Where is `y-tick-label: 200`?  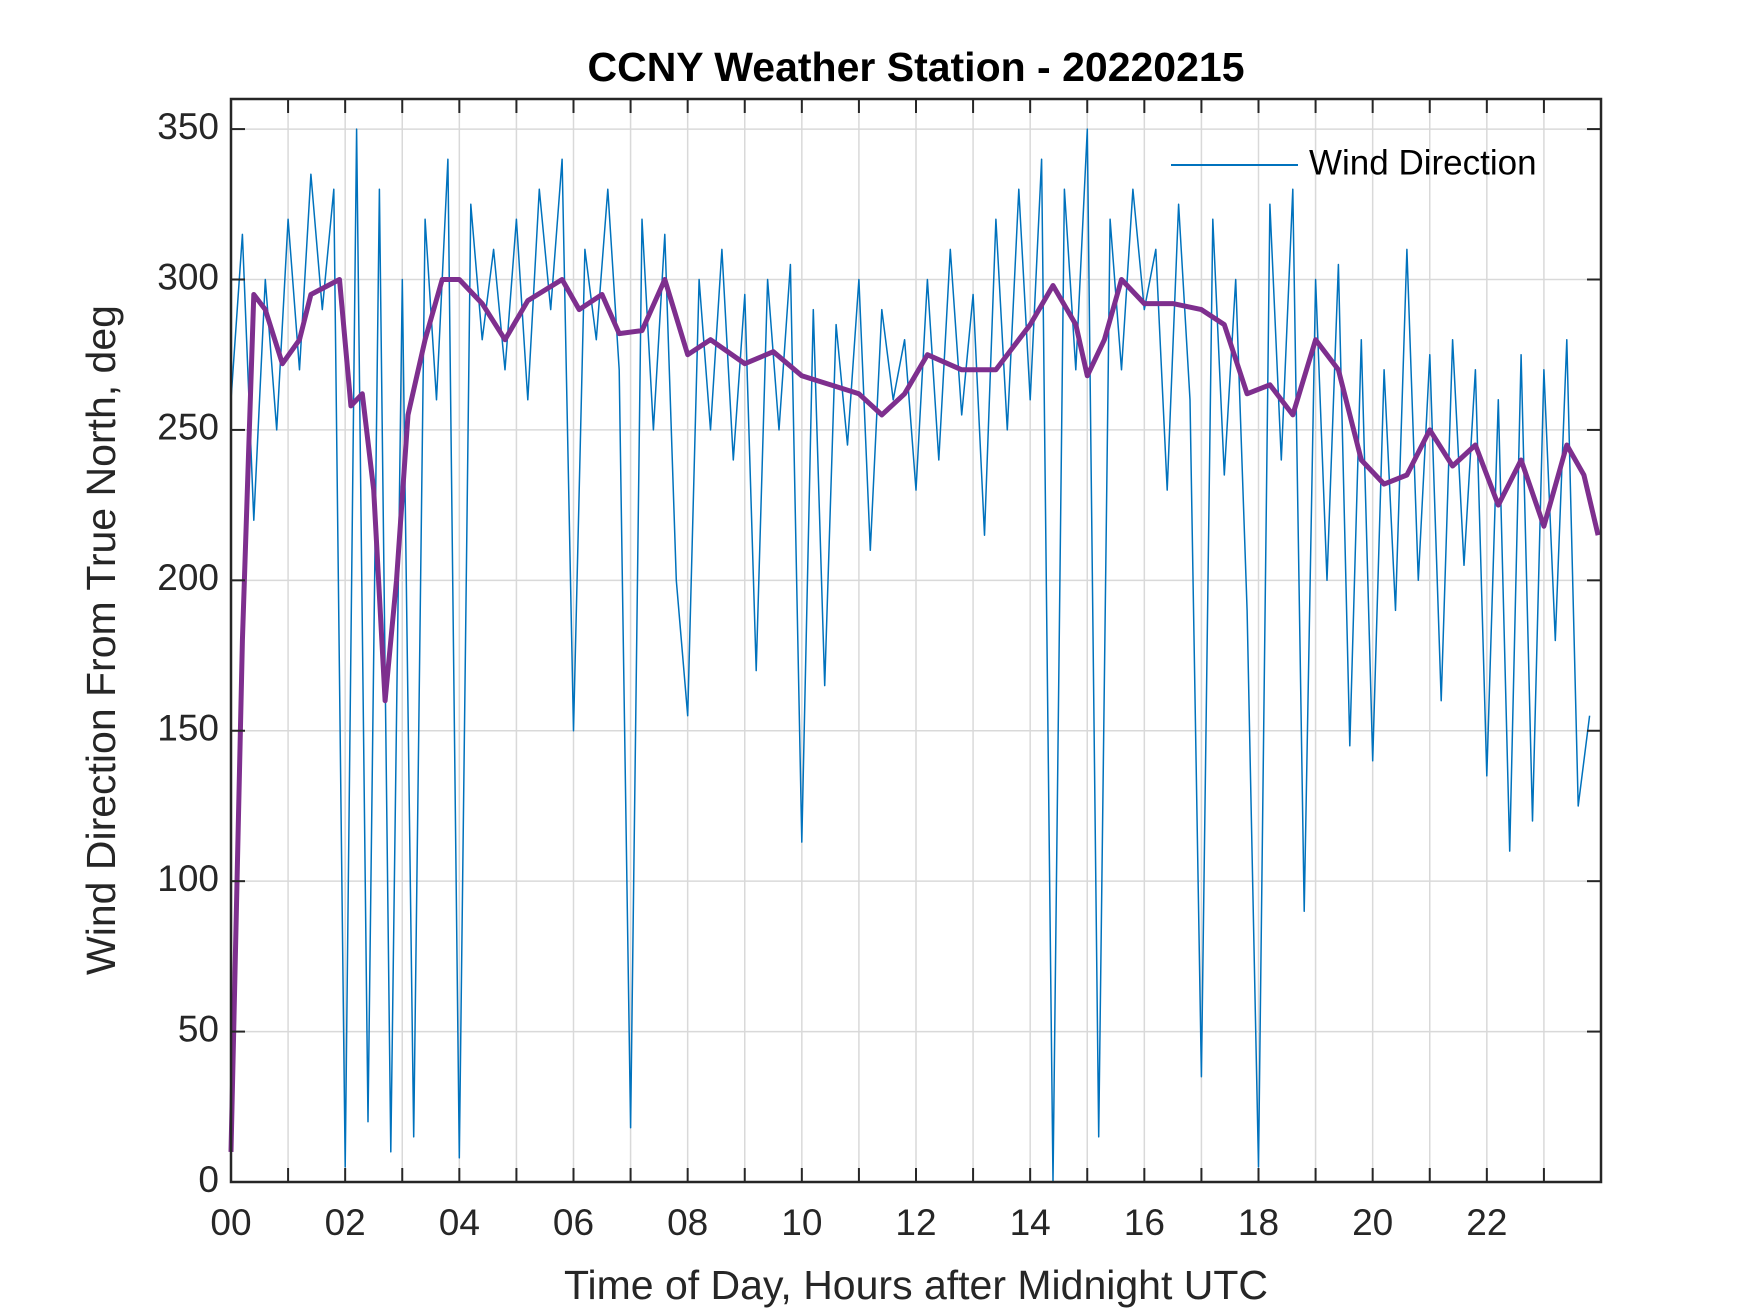
y-tick-label: 200 is located at coordinates (188, 577).